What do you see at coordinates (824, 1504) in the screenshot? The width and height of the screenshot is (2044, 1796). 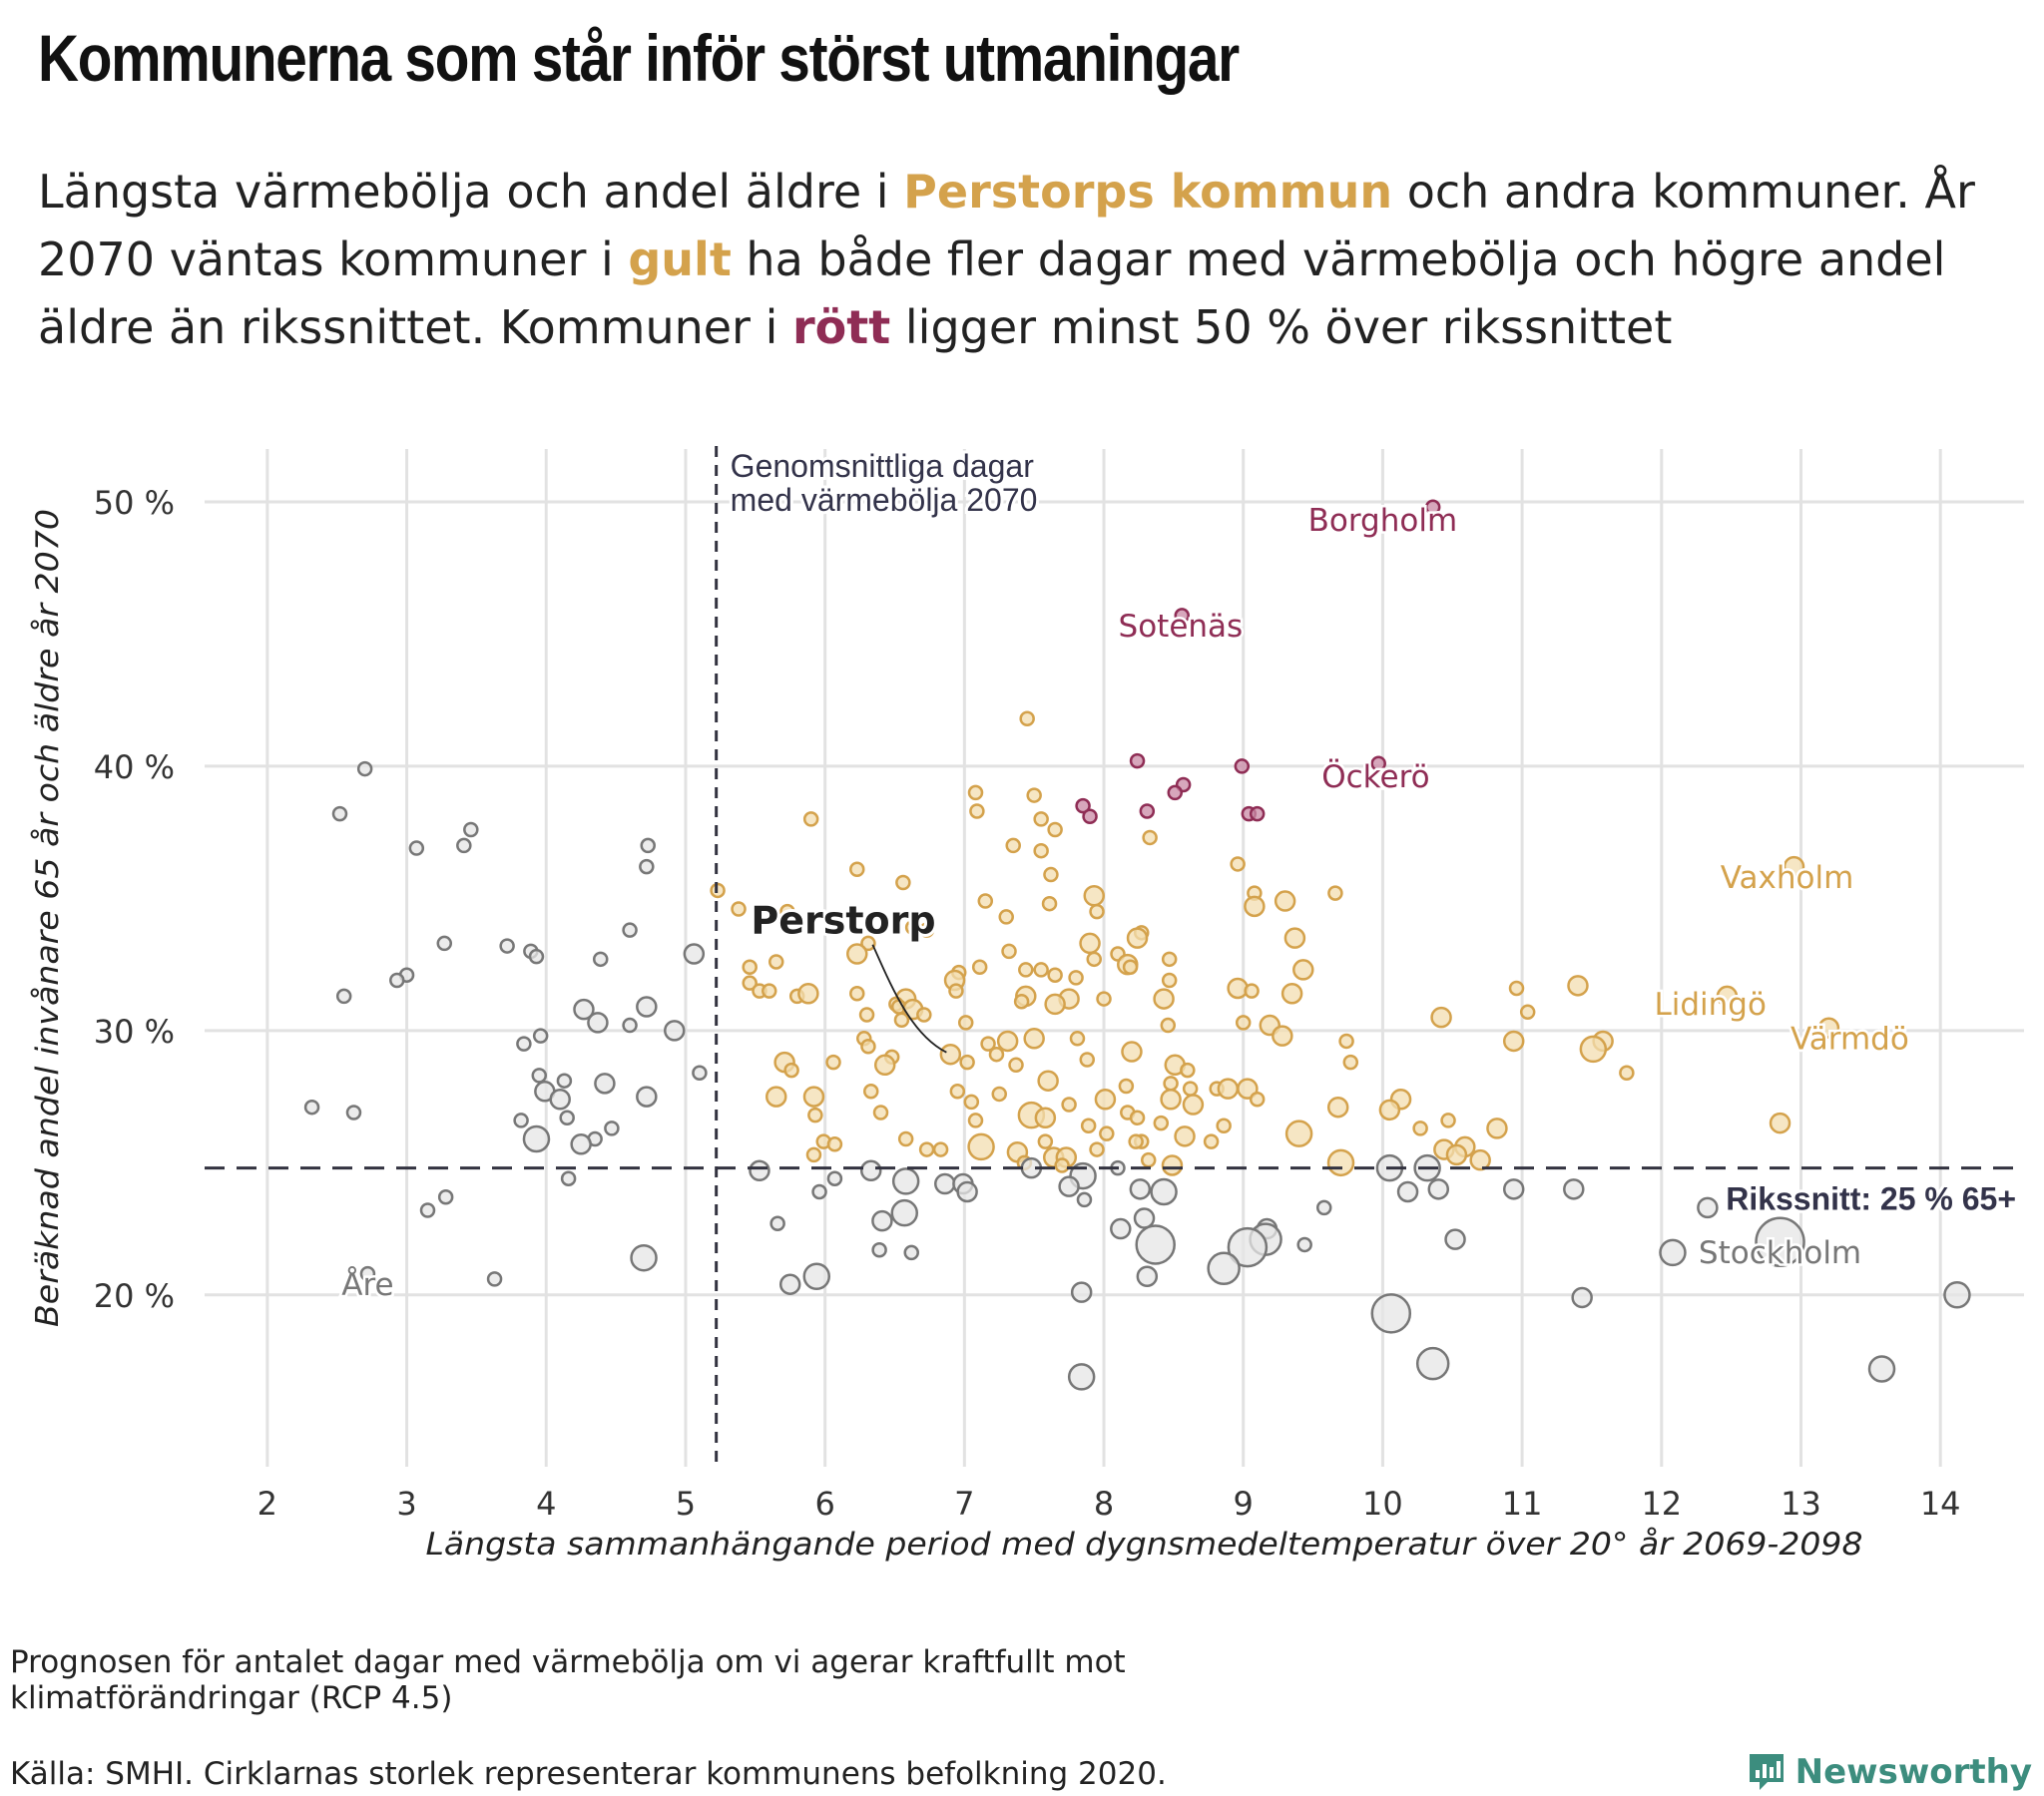 I see `x-tick-label: 6` at bounding box center [824, 1504].